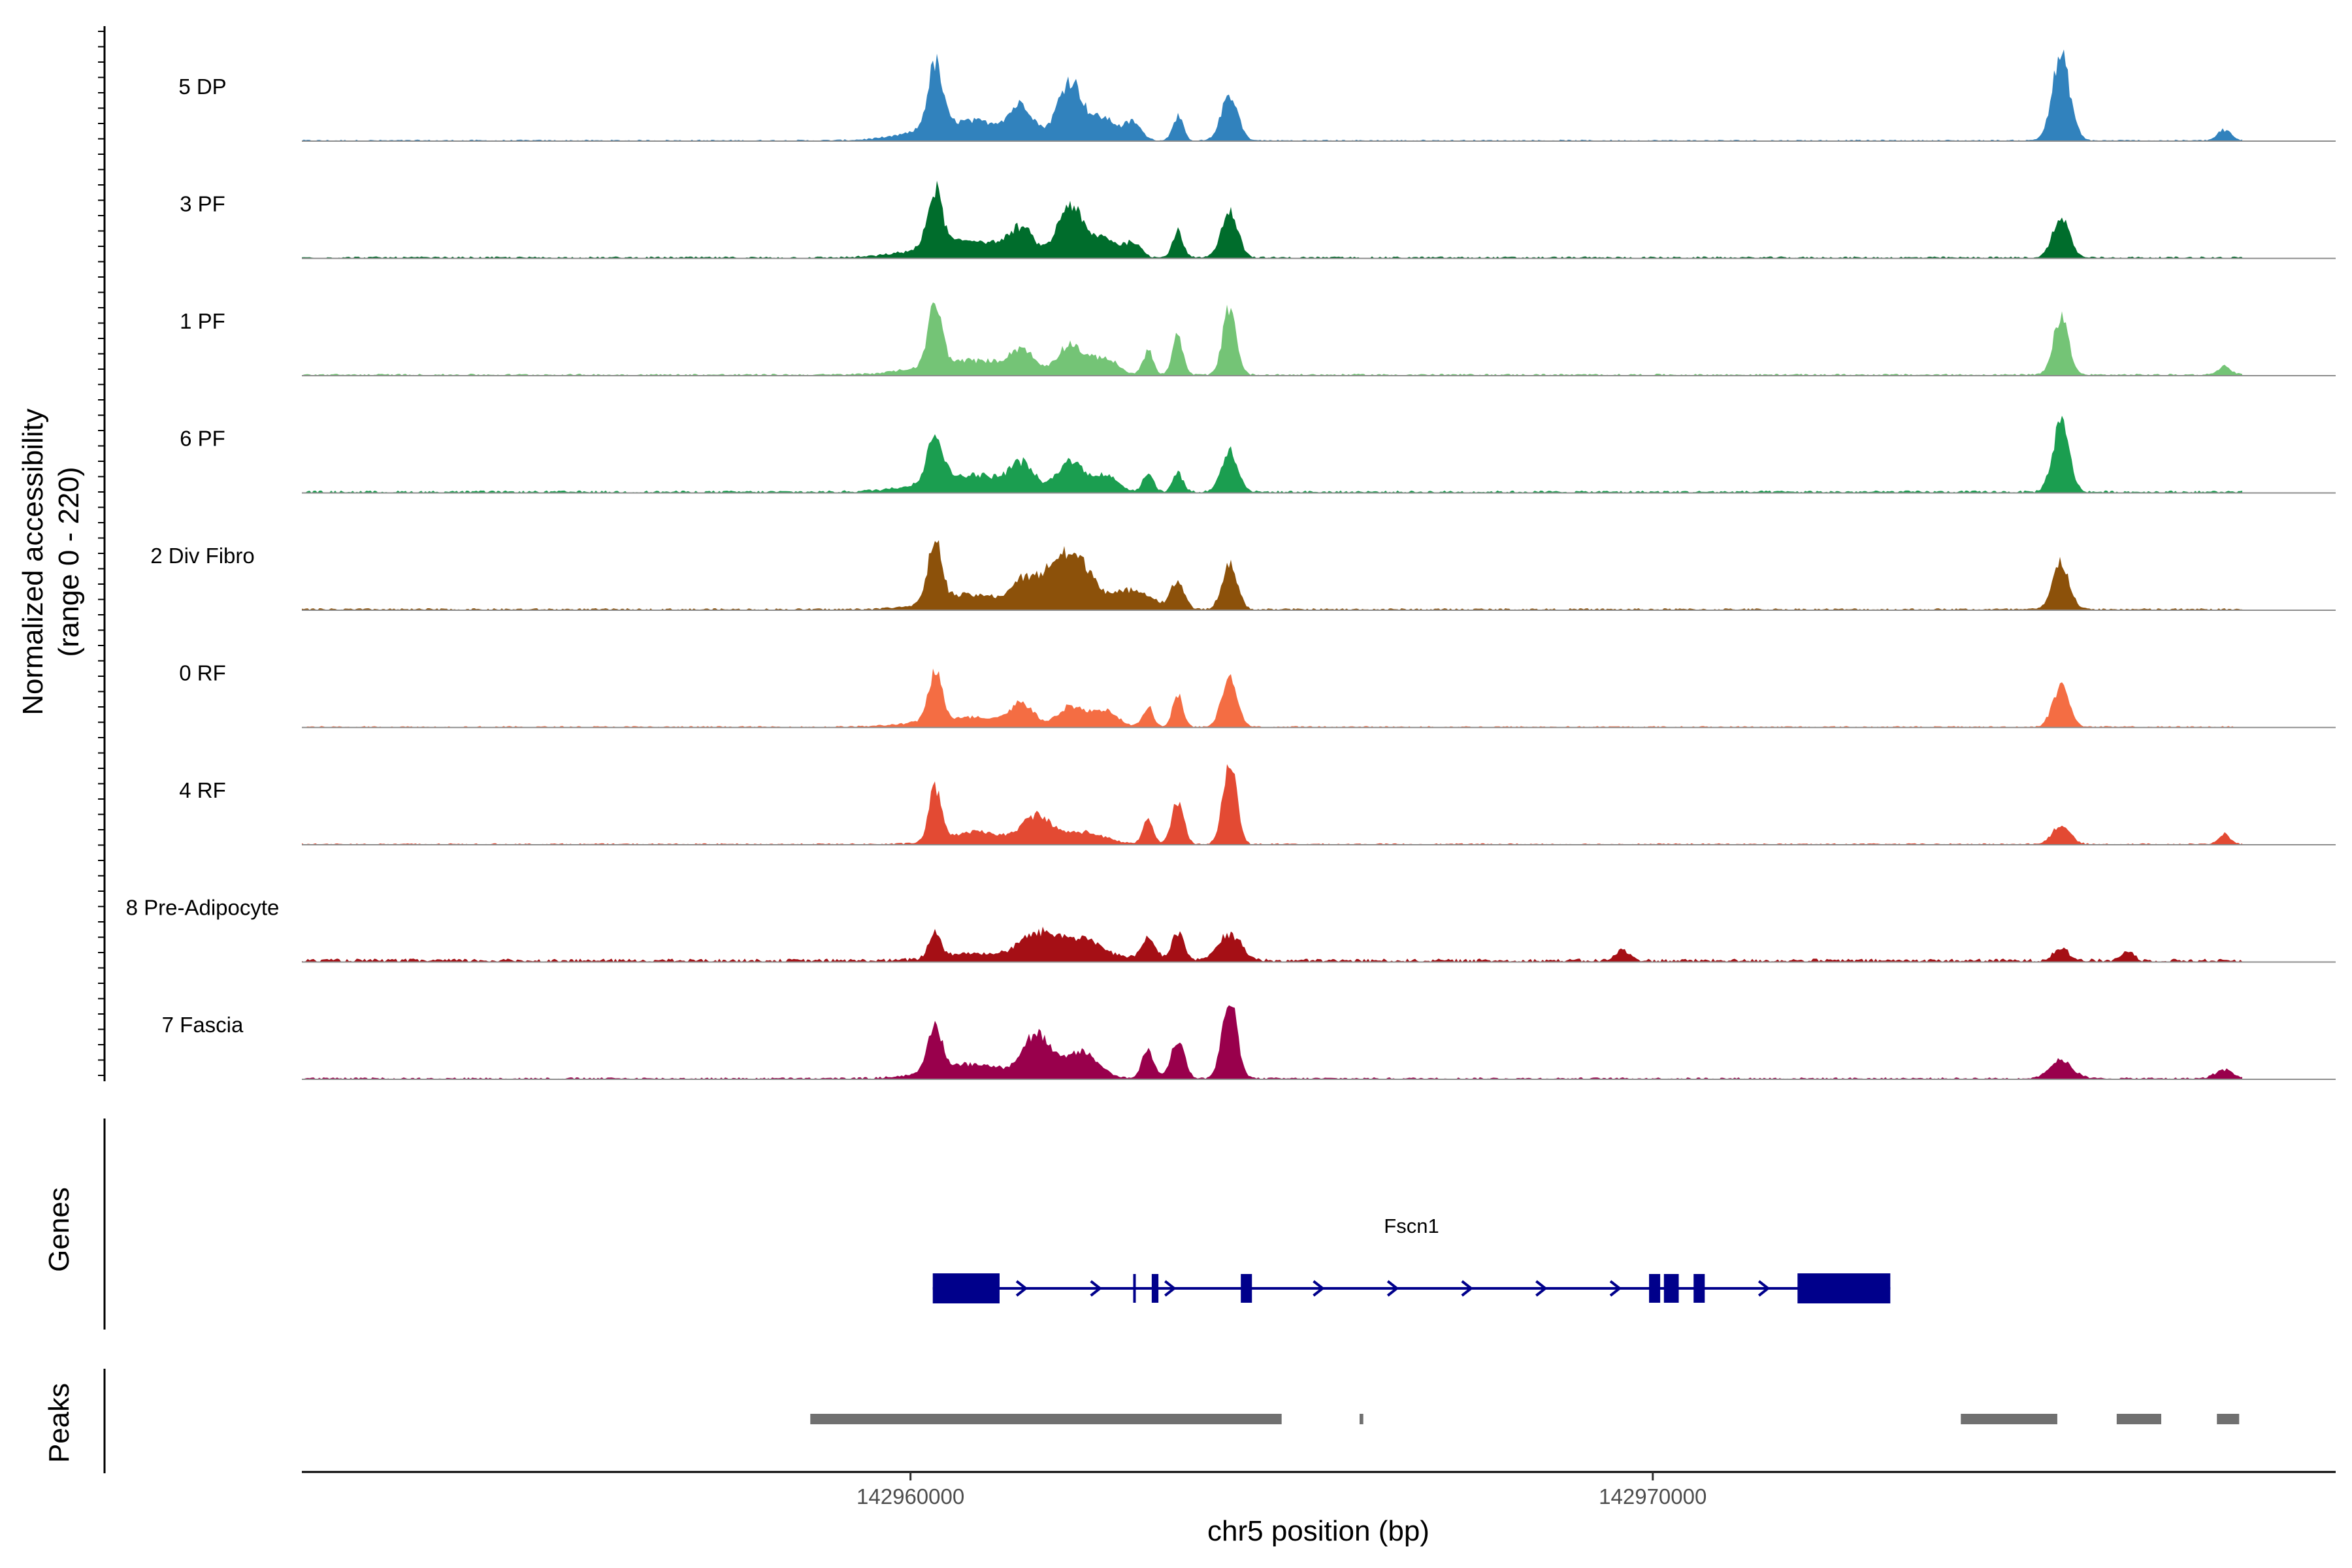 This screenshot has width=2352, height=1568. I want to click on track-1-pf: 1 PF, so click(1258, 339).